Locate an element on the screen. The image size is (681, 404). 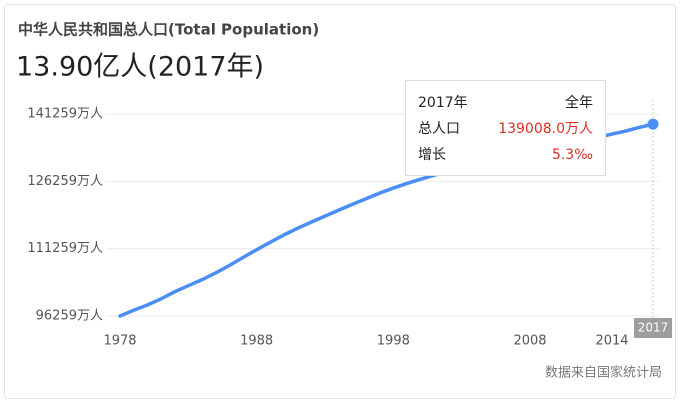
y-tick-label: 141259万人 is located at coordinates (65, 114).